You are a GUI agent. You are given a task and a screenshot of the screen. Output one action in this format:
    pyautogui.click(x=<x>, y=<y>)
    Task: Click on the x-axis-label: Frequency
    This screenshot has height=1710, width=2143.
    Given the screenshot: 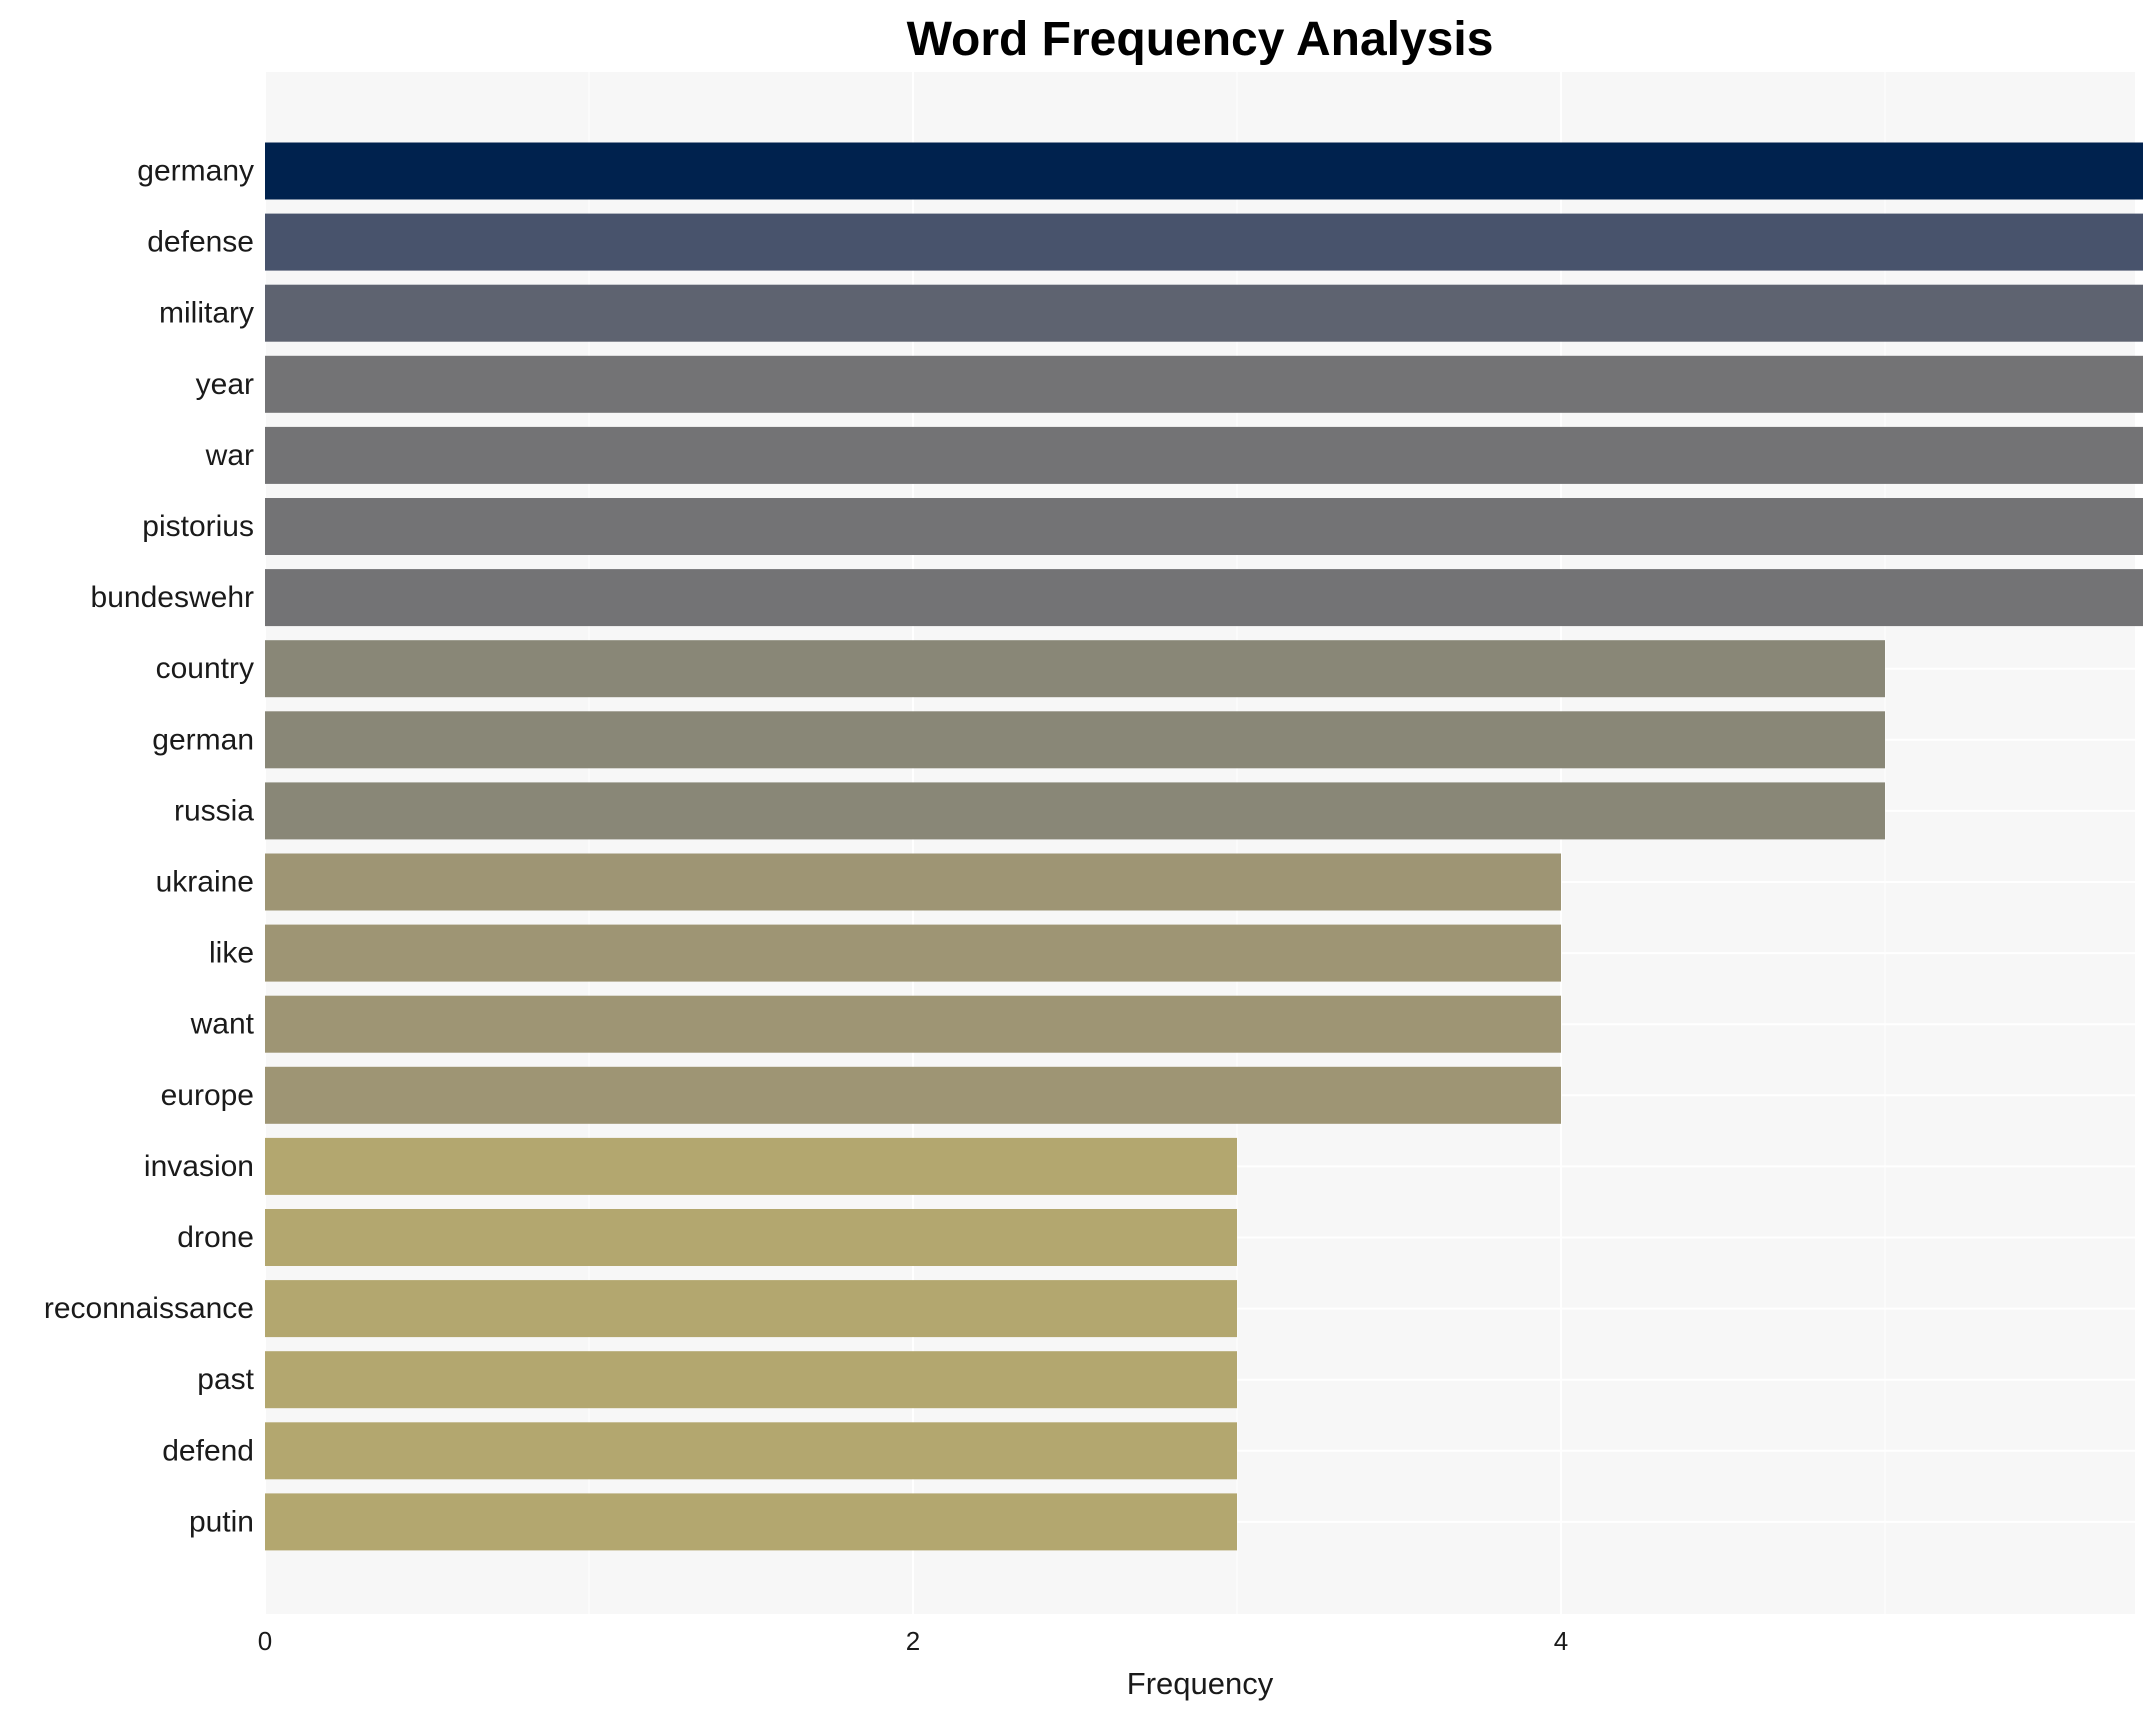 What is the action you would take?
    pyautogui.click(x=1200, y=1683)
    